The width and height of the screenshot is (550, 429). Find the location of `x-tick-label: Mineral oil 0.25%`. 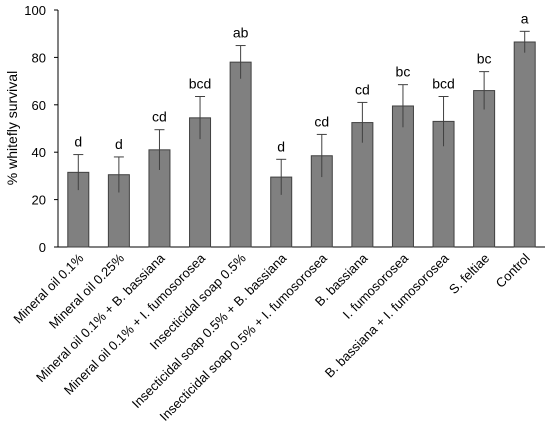

x-tick-label: Mineral oil 0.25% is located at coordinates (86, 290).